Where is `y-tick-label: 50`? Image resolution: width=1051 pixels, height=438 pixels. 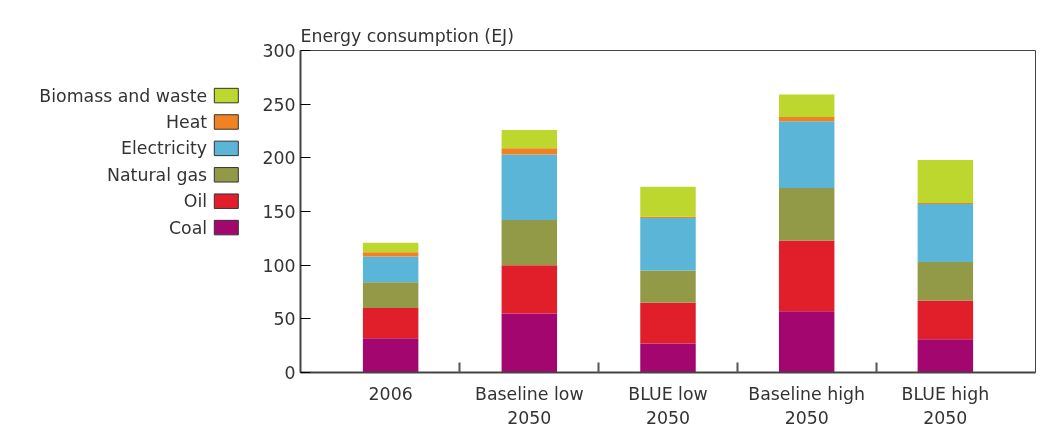 y-tick-label: 50 is located at coordinates (284, 319).